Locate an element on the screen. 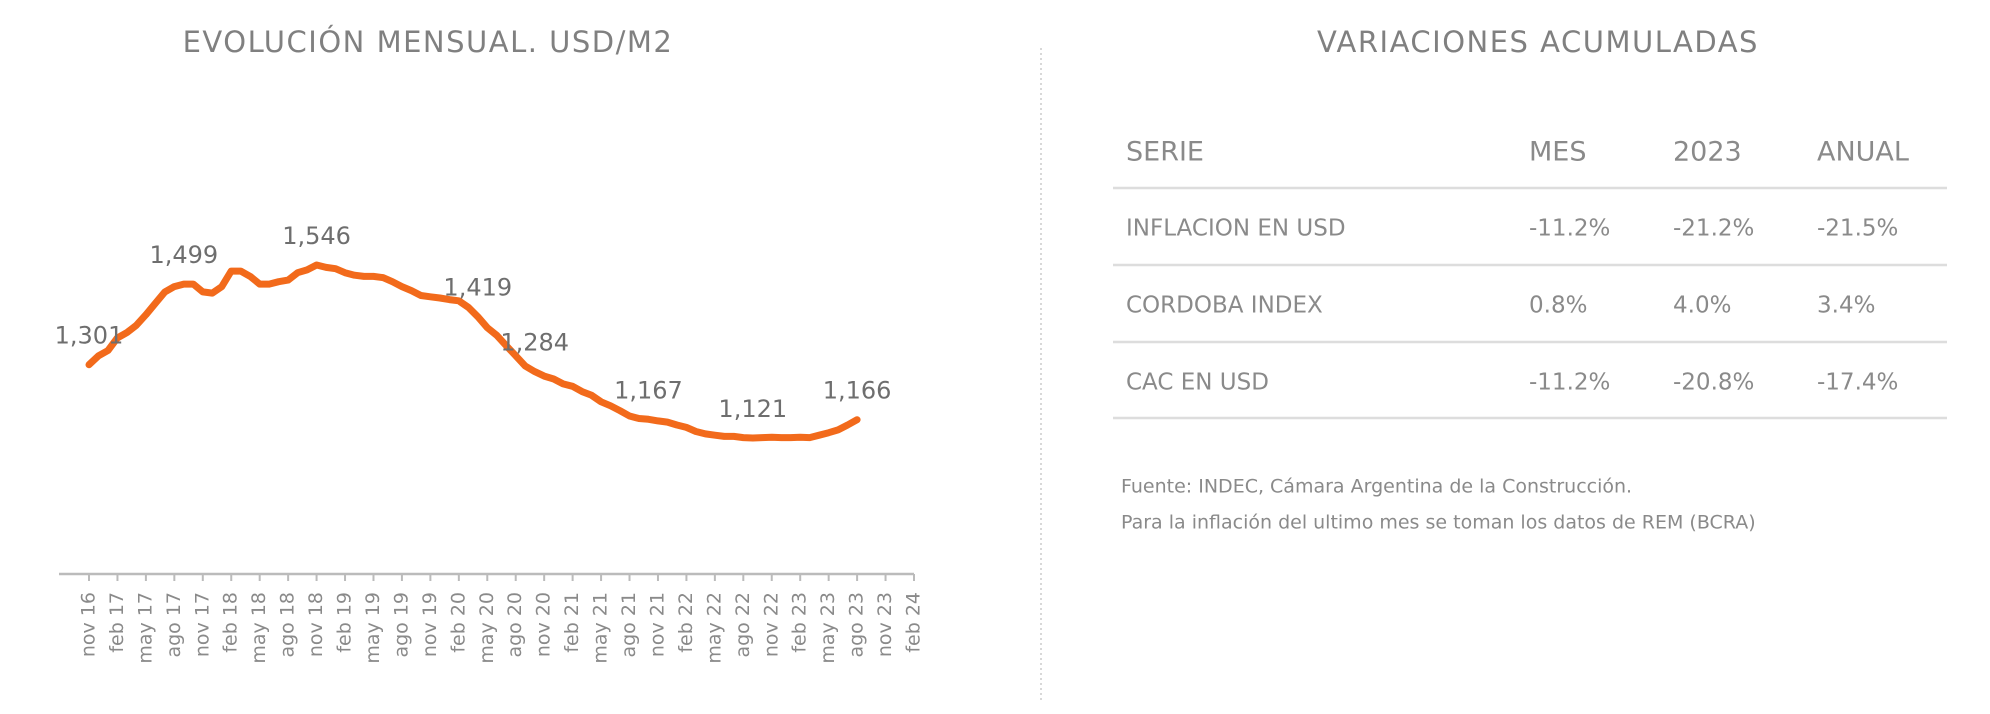 The height and width of the screenshot is (714, 1990). data-label: 1,167 is located at coordinates (648, 390).